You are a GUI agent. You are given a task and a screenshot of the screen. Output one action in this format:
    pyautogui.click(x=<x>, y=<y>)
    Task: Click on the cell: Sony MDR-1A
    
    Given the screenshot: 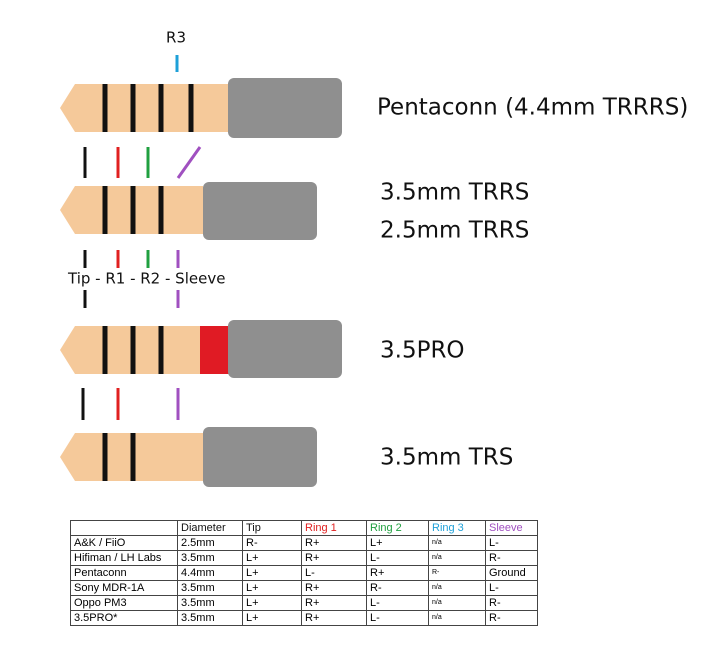 What is the action you would take?
    pyautogui.click(x=124, y=588)
    